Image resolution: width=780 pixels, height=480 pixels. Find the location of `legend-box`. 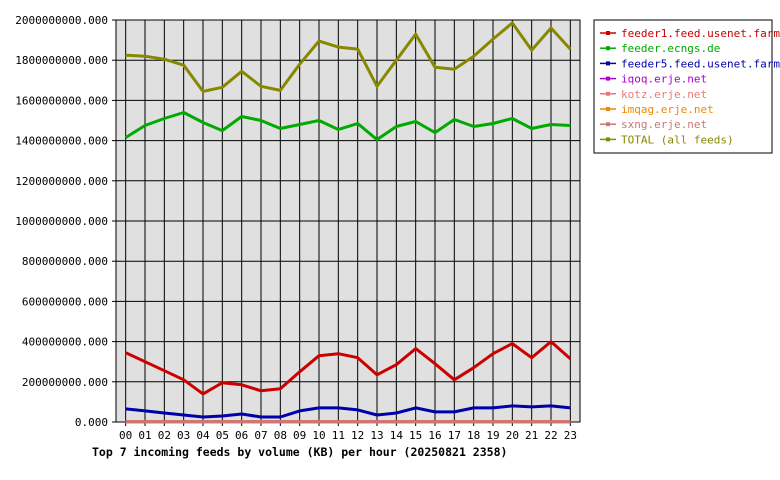

legend-box is located at coordinates (683, 86).